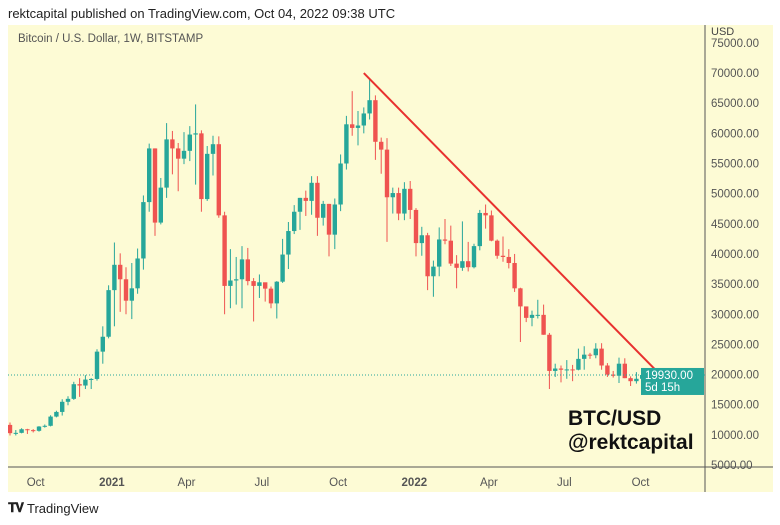 This screenshot has height=525, width=780. What do you see at coordinates (735, 406) in the screenshot?
I see `y-tick-label: 15000.00` at bounding box center [735, 406].